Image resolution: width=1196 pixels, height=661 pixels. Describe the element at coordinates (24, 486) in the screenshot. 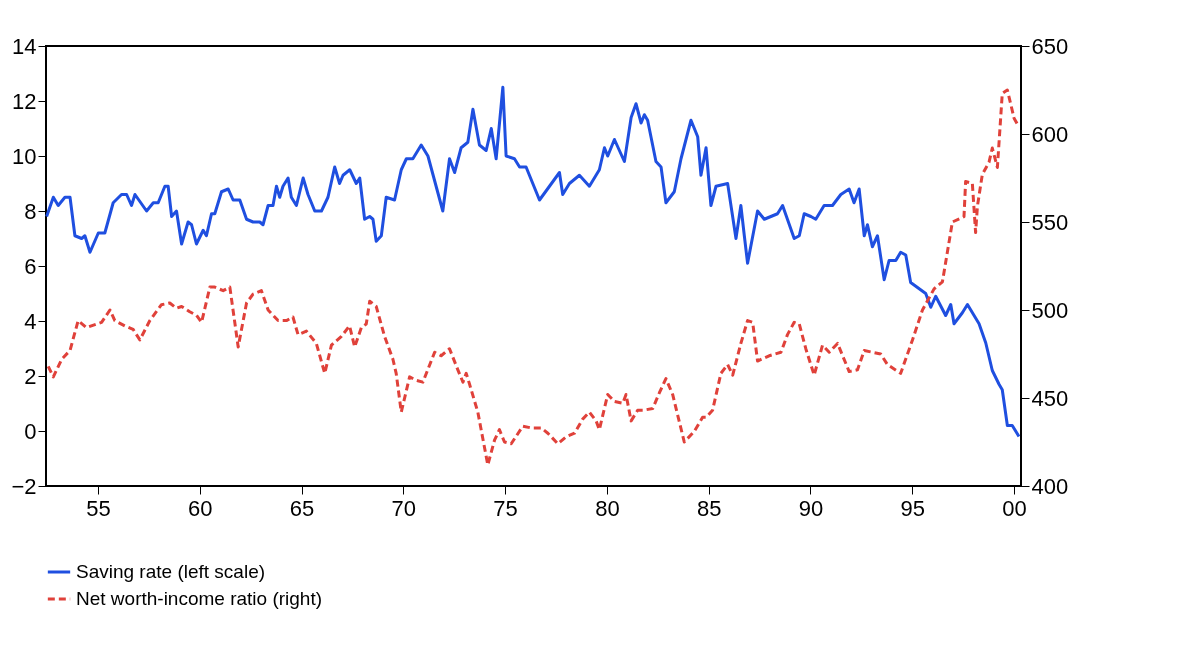

I see `y-tick-label: −2` at that location.